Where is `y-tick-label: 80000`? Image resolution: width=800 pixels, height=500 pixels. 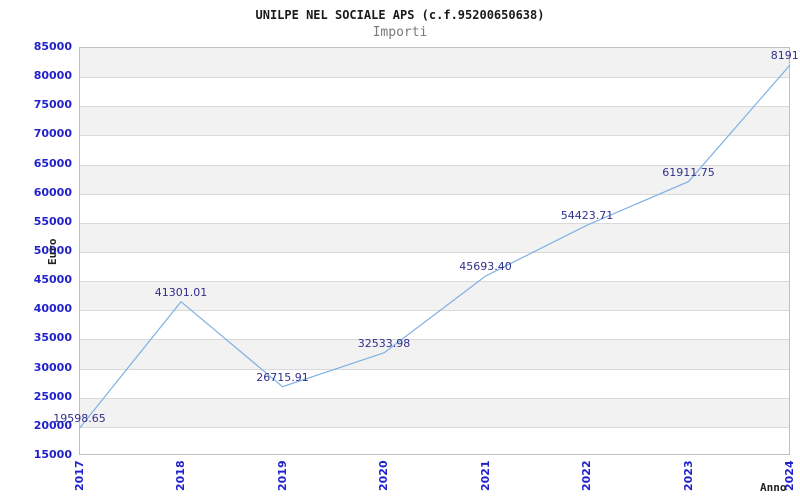
y-tick-label: 80000 is located at coordinates (52, 76).